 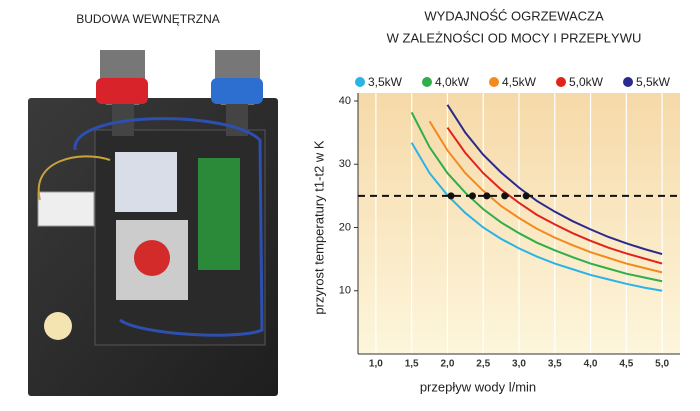 What do you see at coordinates (555, 364) in the screenshot?
I see `x-tick-label: 3,5` at bounding box center [555, 364].